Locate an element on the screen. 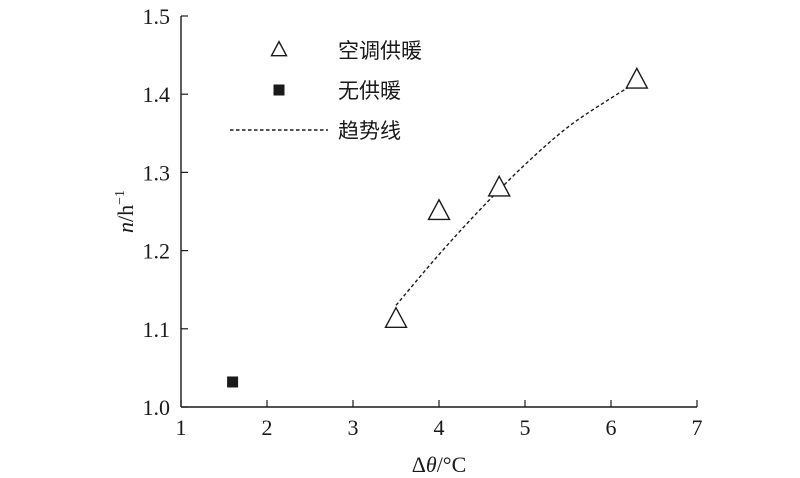  x-tick-label: 1 is located at coordinates (181, 427).